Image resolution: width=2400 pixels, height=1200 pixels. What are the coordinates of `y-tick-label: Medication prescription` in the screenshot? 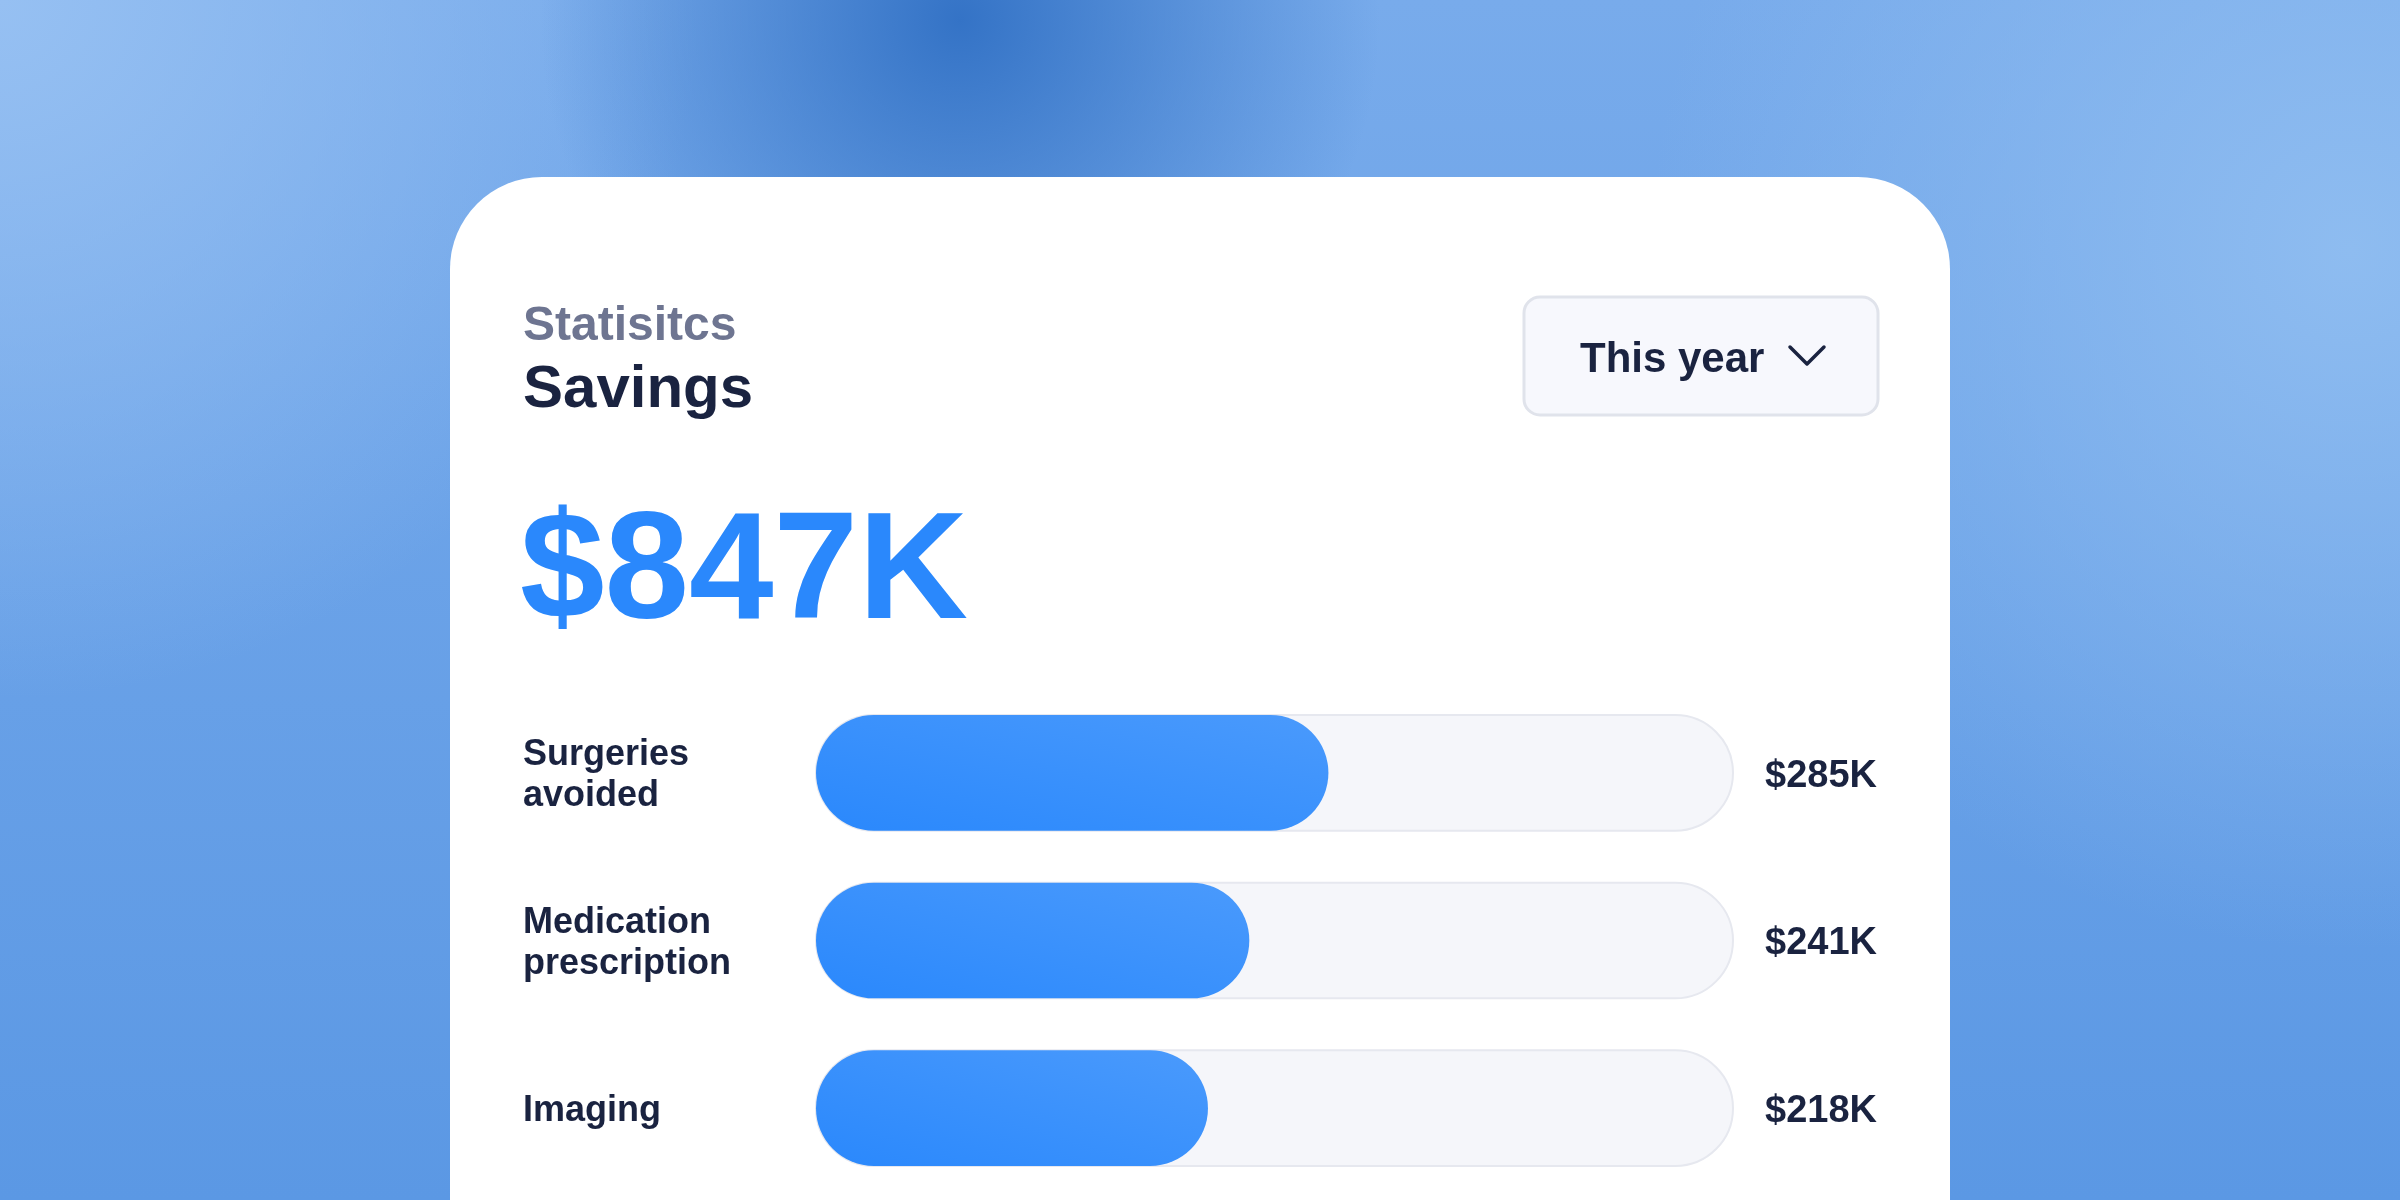 It's located at (627, 940).